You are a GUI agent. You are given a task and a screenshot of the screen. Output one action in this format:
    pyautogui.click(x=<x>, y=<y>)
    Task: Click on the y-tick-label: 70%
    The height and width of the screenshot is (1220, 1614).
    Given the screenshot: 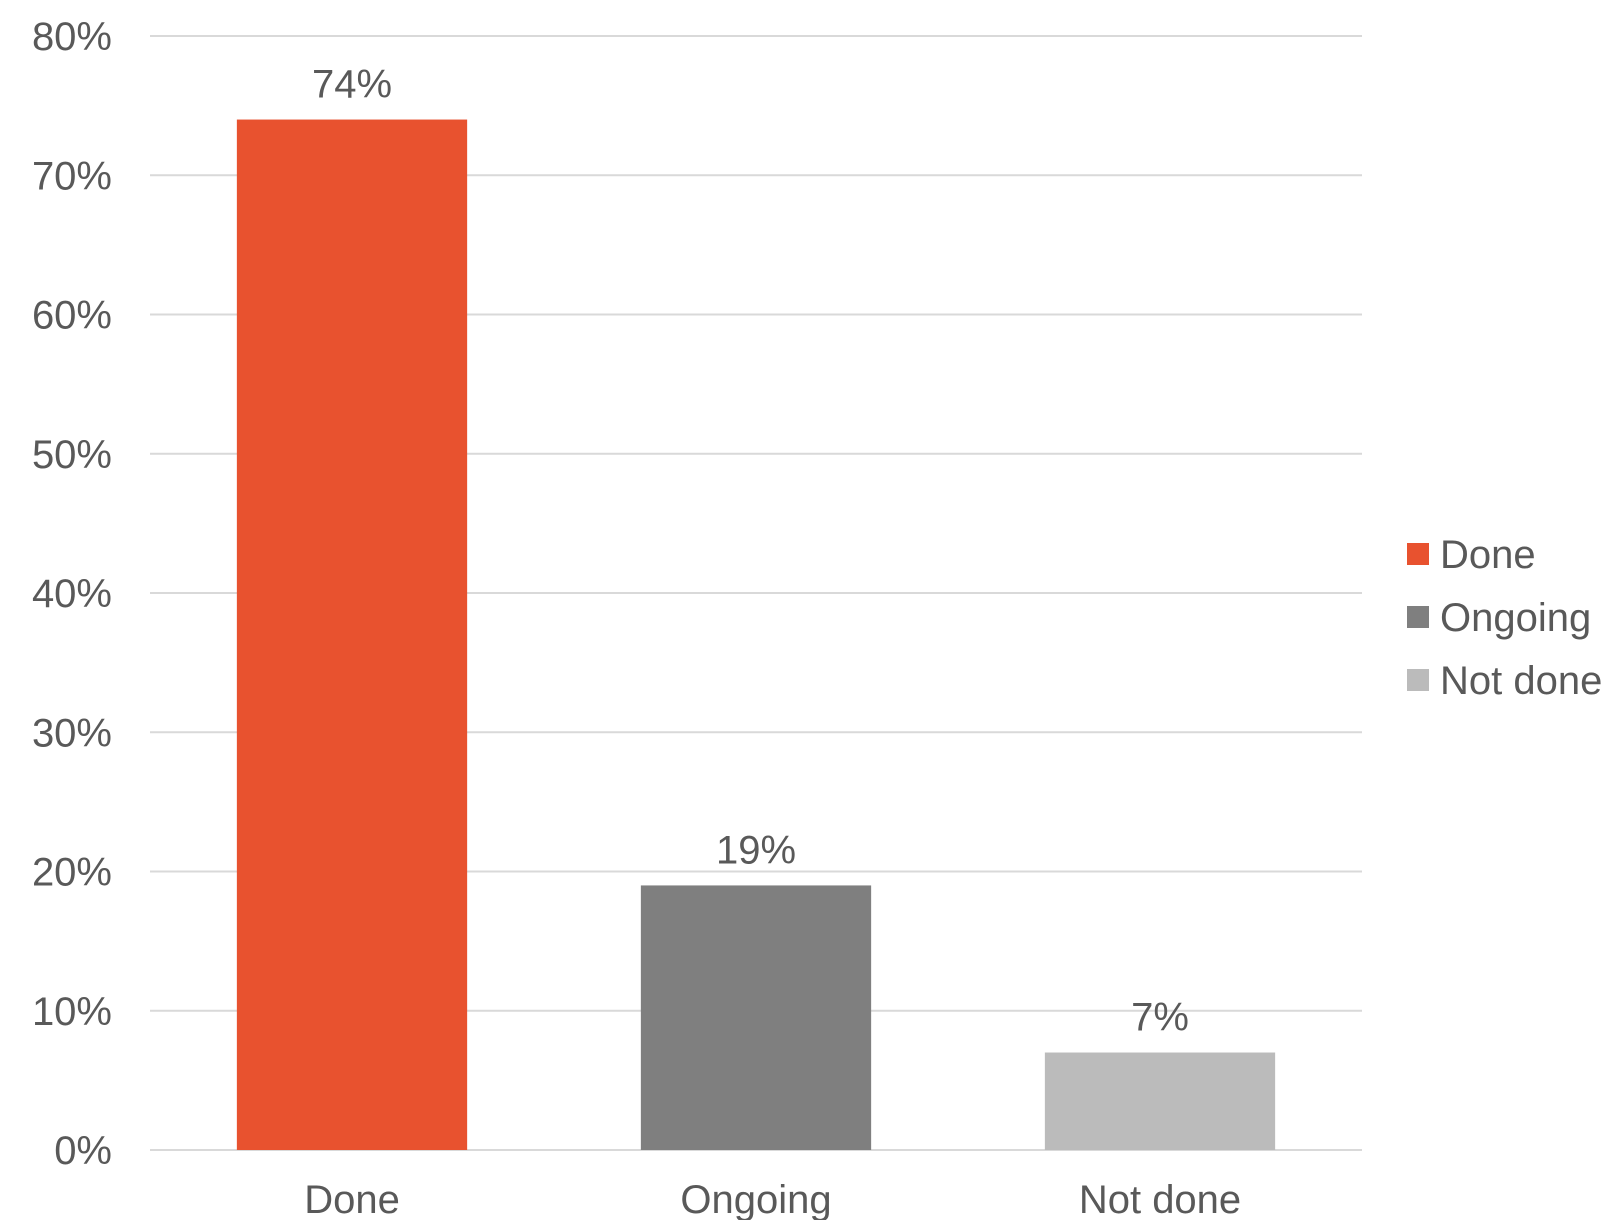 What is the action you would take?
    pyautogui.click(x=72, y=176)
    